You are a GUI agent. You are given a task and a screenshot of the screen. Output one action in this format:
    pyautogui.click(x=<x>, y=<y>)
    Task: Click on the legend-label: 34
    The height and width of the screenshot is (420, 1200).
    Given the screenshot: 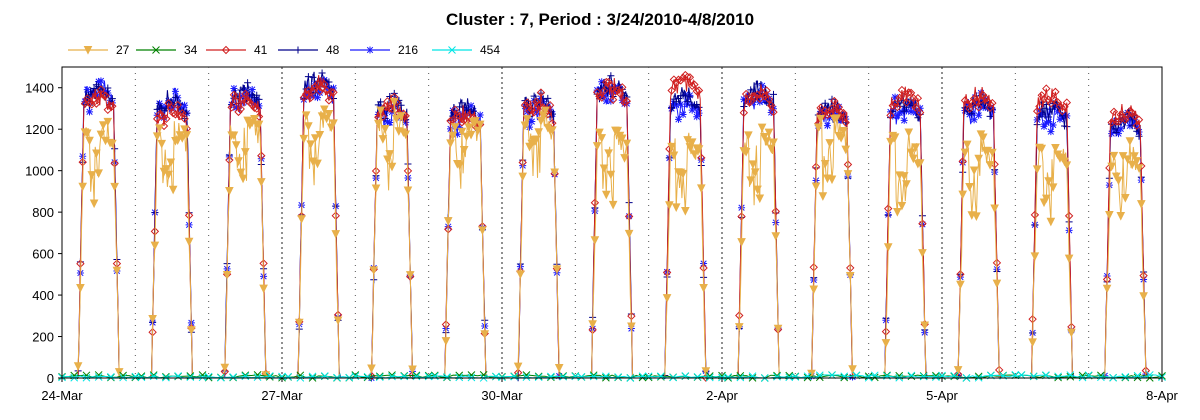 What is the action you would take?
    pyautogui.click(x=191, y=50)
    